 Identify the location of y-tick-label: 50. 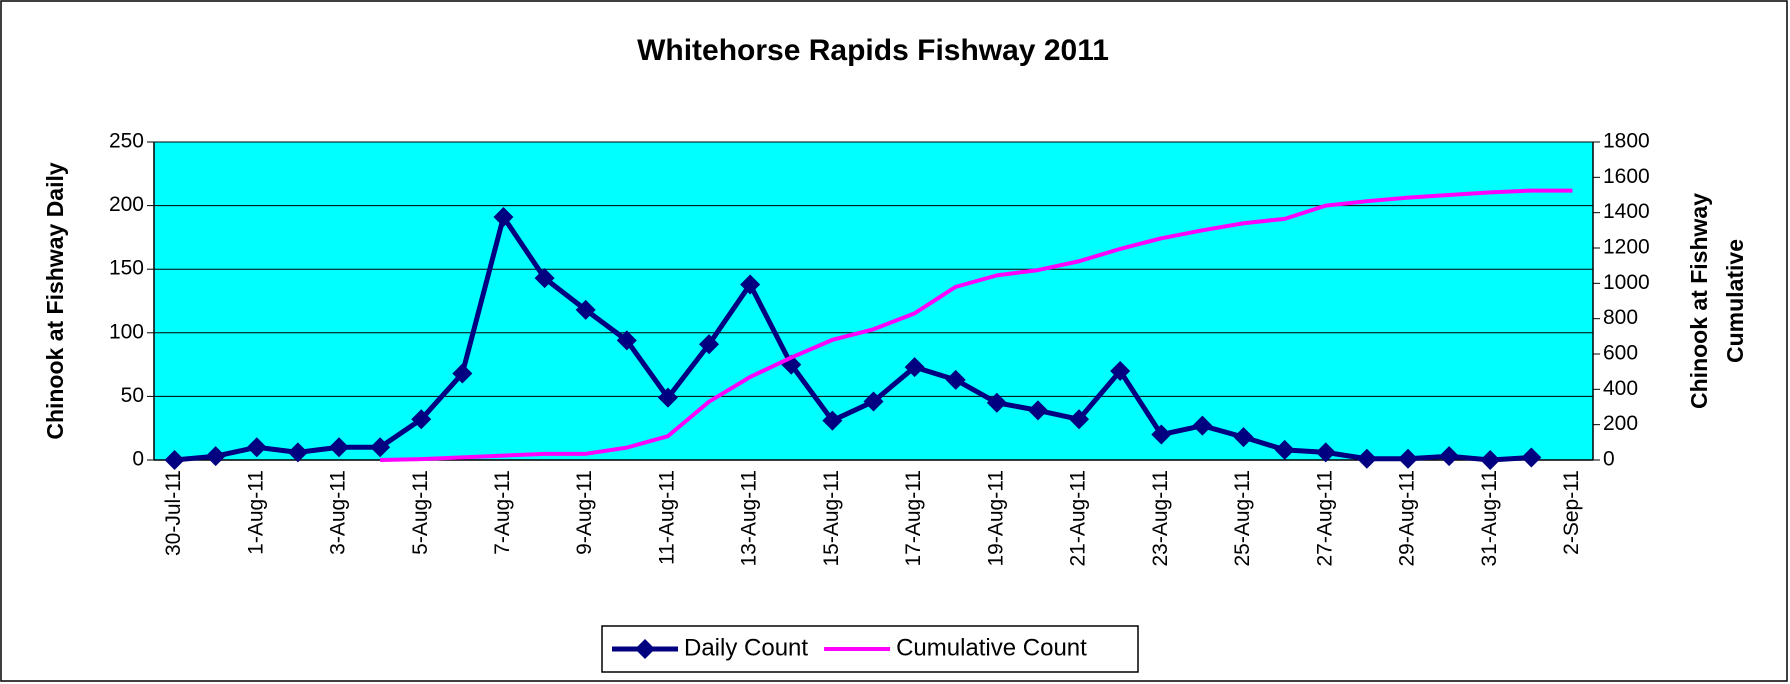
(132, 395).